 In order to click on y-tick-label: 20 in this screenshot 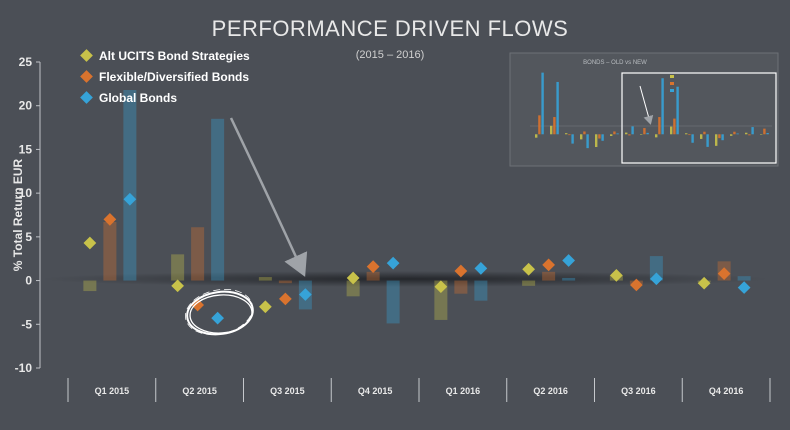, I will do `click(26, 106)`.